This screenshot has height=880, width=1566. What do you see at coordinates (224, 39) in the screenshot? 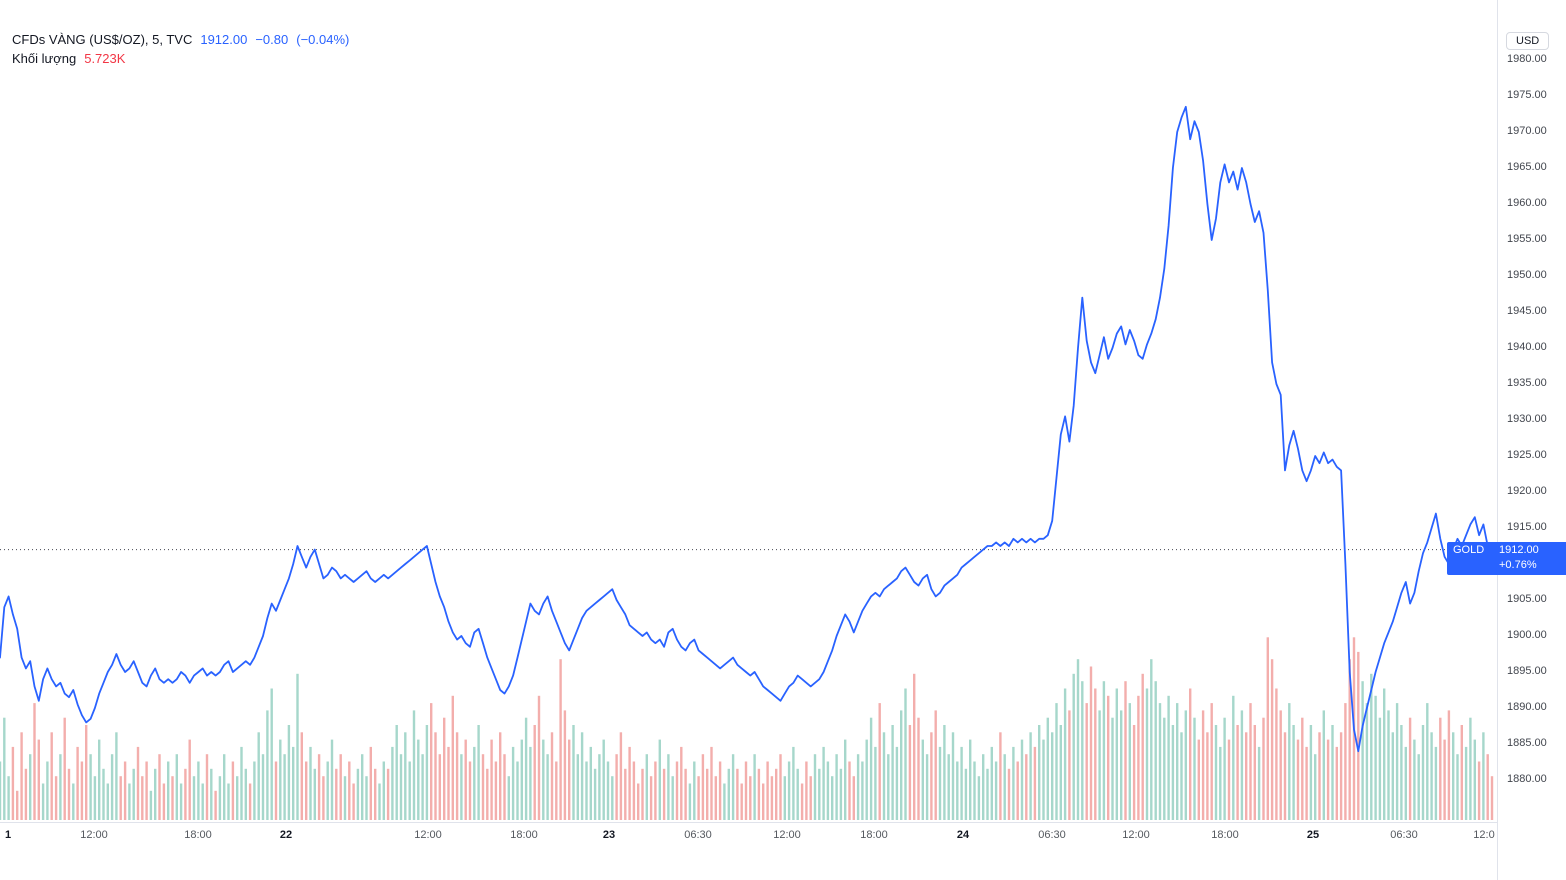
I see `legend-last-price: 1912.00` at bounding box center [224, 39].